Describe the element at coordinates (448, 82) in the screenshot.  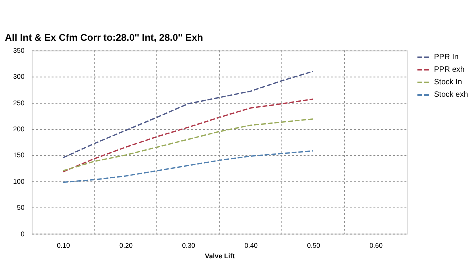
I see `legend-label: Stock In` at that location.